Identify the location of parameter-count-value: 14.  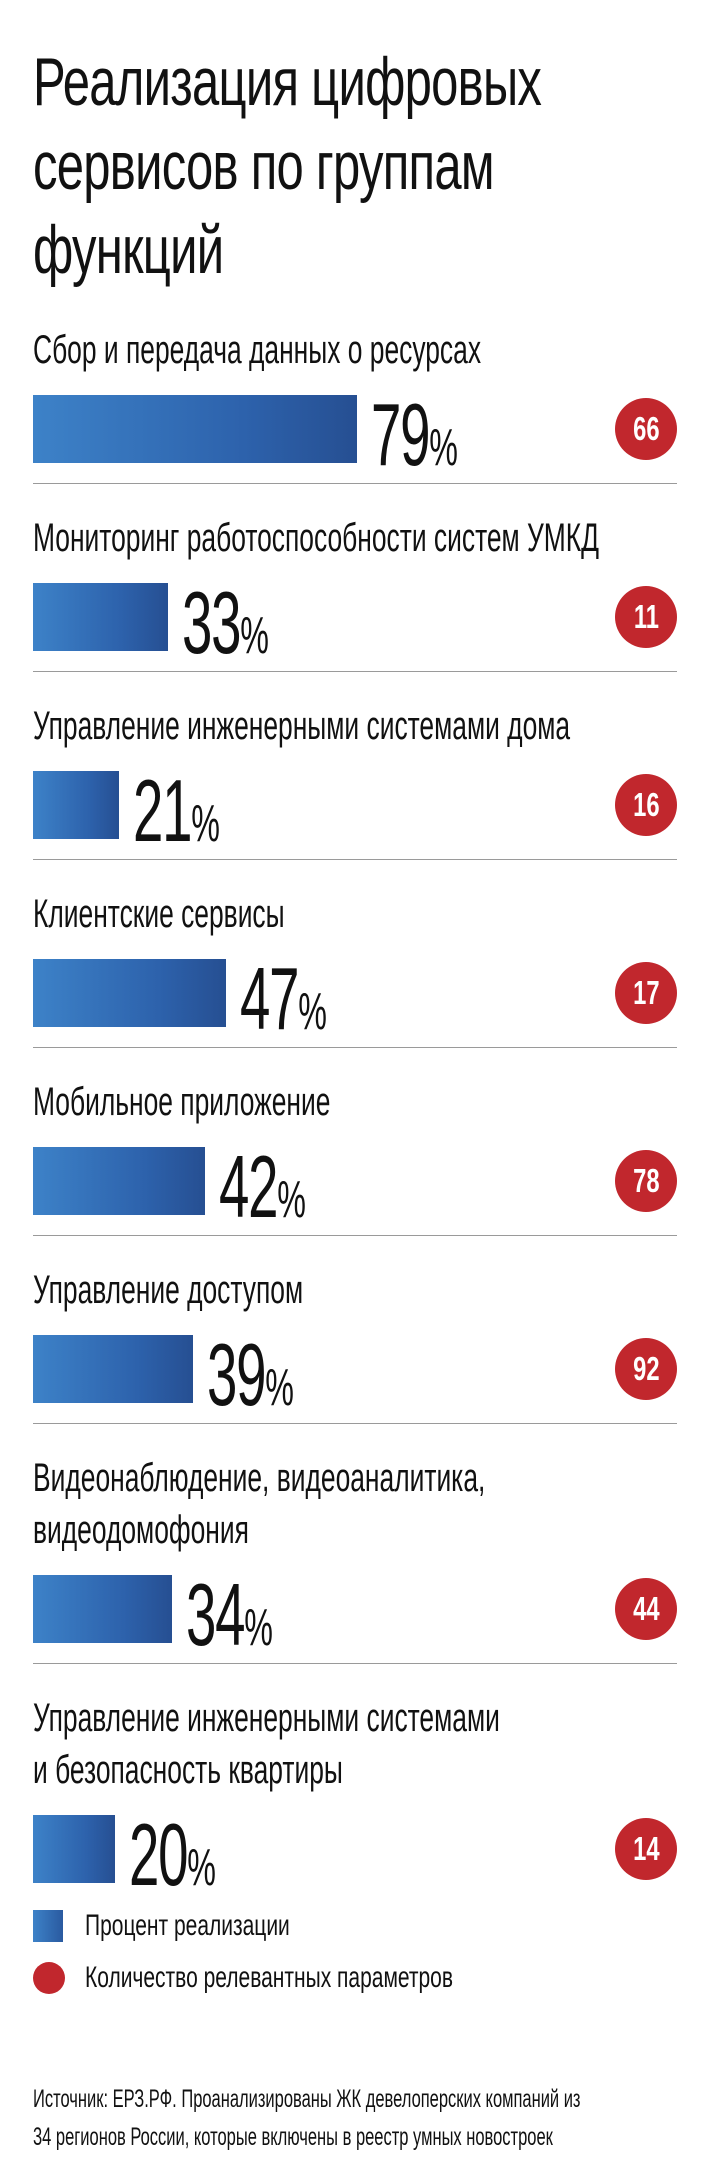
(646, 1848).